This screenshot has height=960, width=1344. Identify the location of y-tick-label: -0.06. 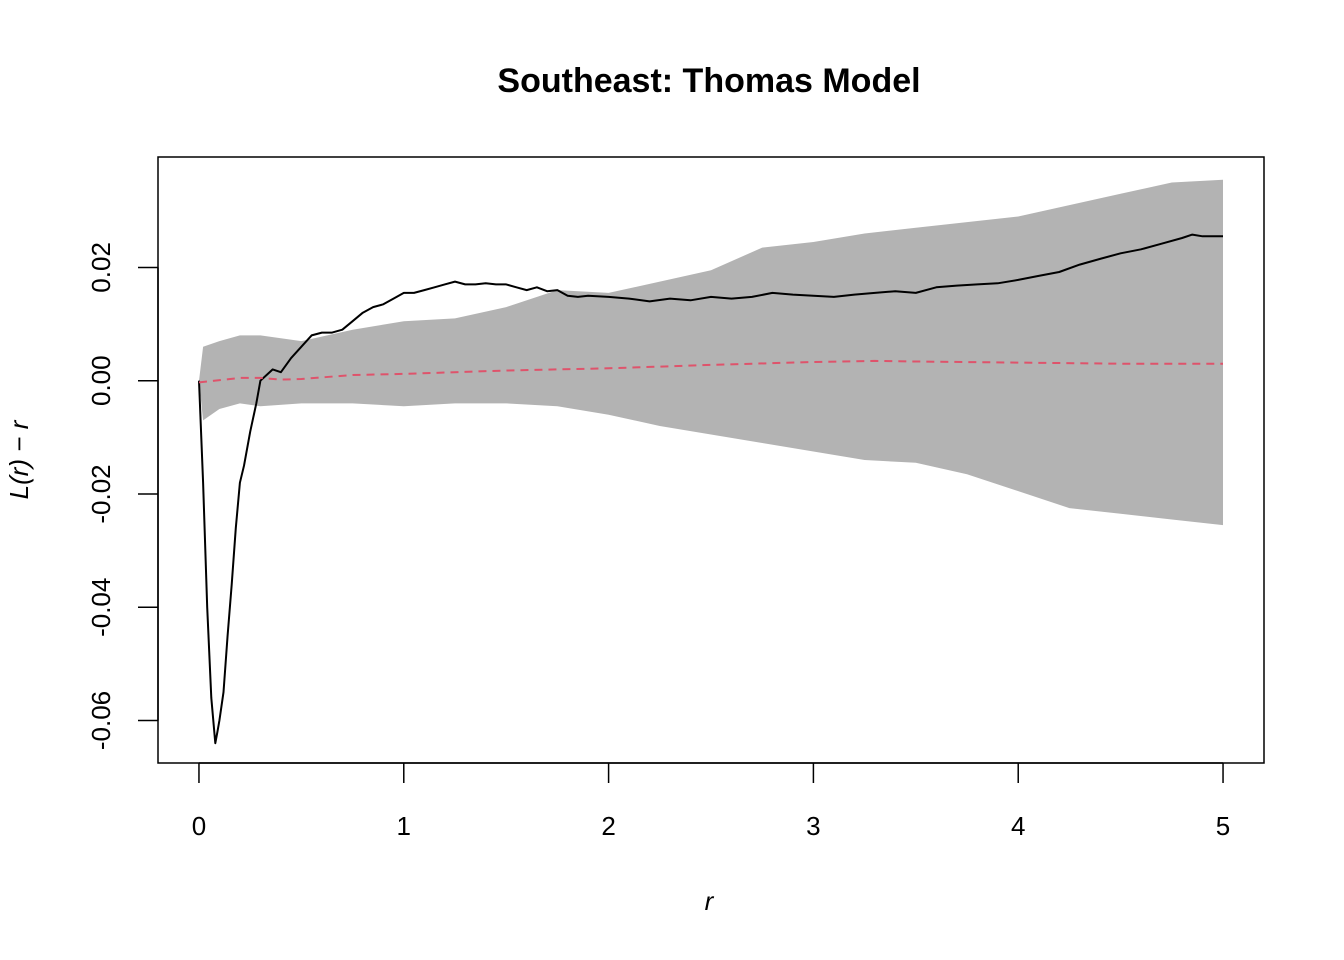
(101, 720).